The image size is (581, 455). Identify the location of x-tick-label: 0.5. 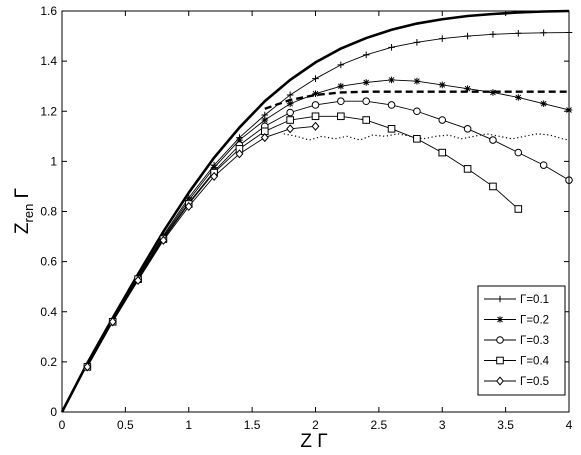
(125, 425).